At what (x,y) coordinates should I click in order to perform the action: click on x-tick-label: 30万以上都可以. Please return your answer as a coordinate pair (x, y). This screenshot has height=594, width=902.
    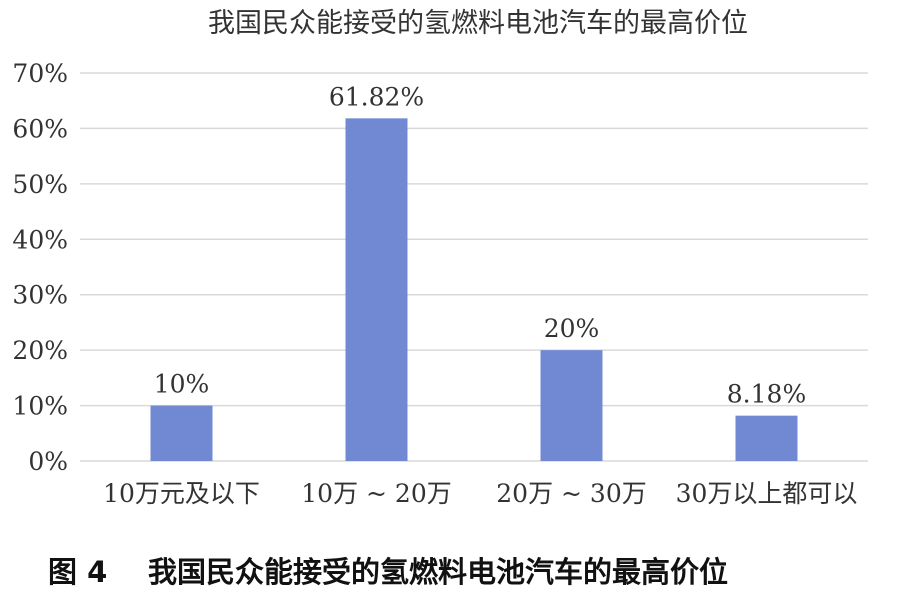
    Looking at the image, I should click on (767, 493).